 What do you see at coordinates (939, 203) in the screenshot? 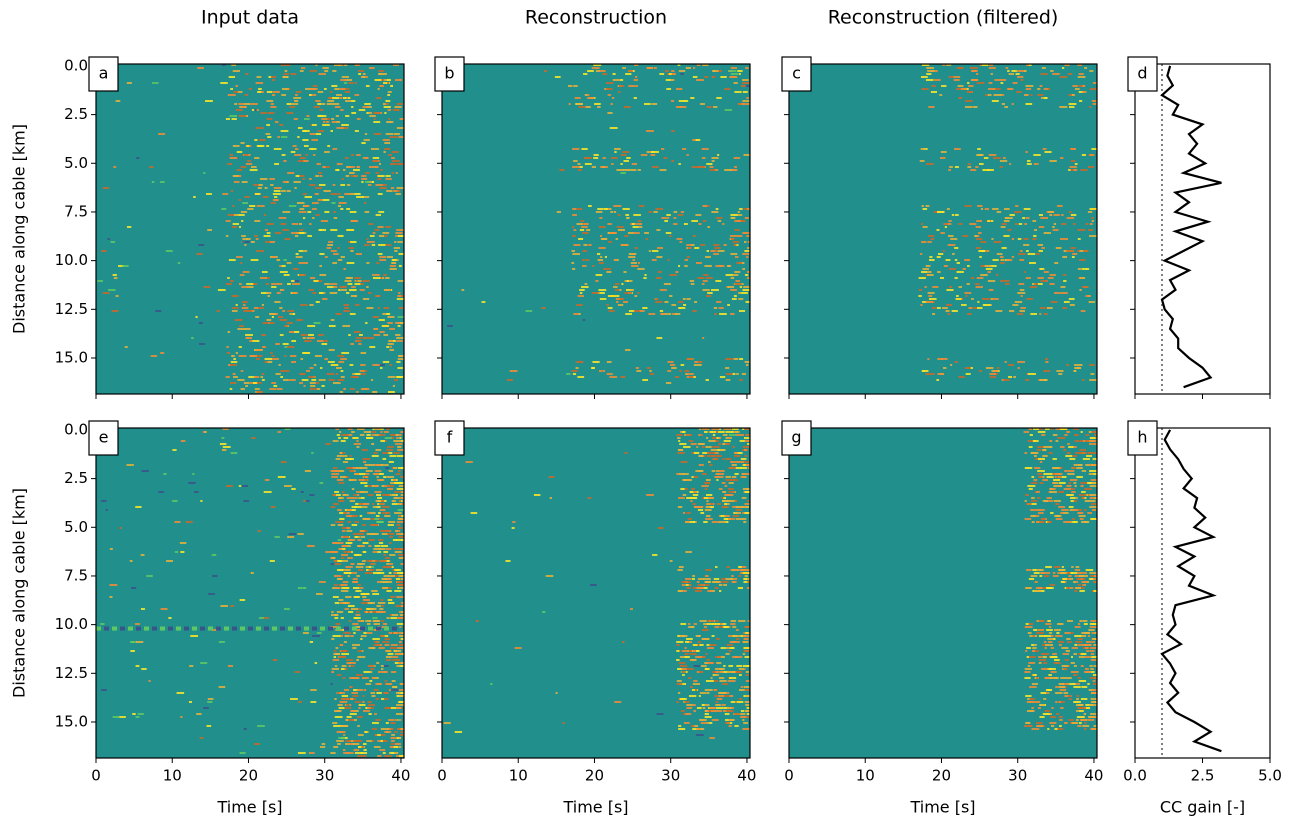
I see `panel: Reconstruction (filtered)c` at bounding box center [939, 203].